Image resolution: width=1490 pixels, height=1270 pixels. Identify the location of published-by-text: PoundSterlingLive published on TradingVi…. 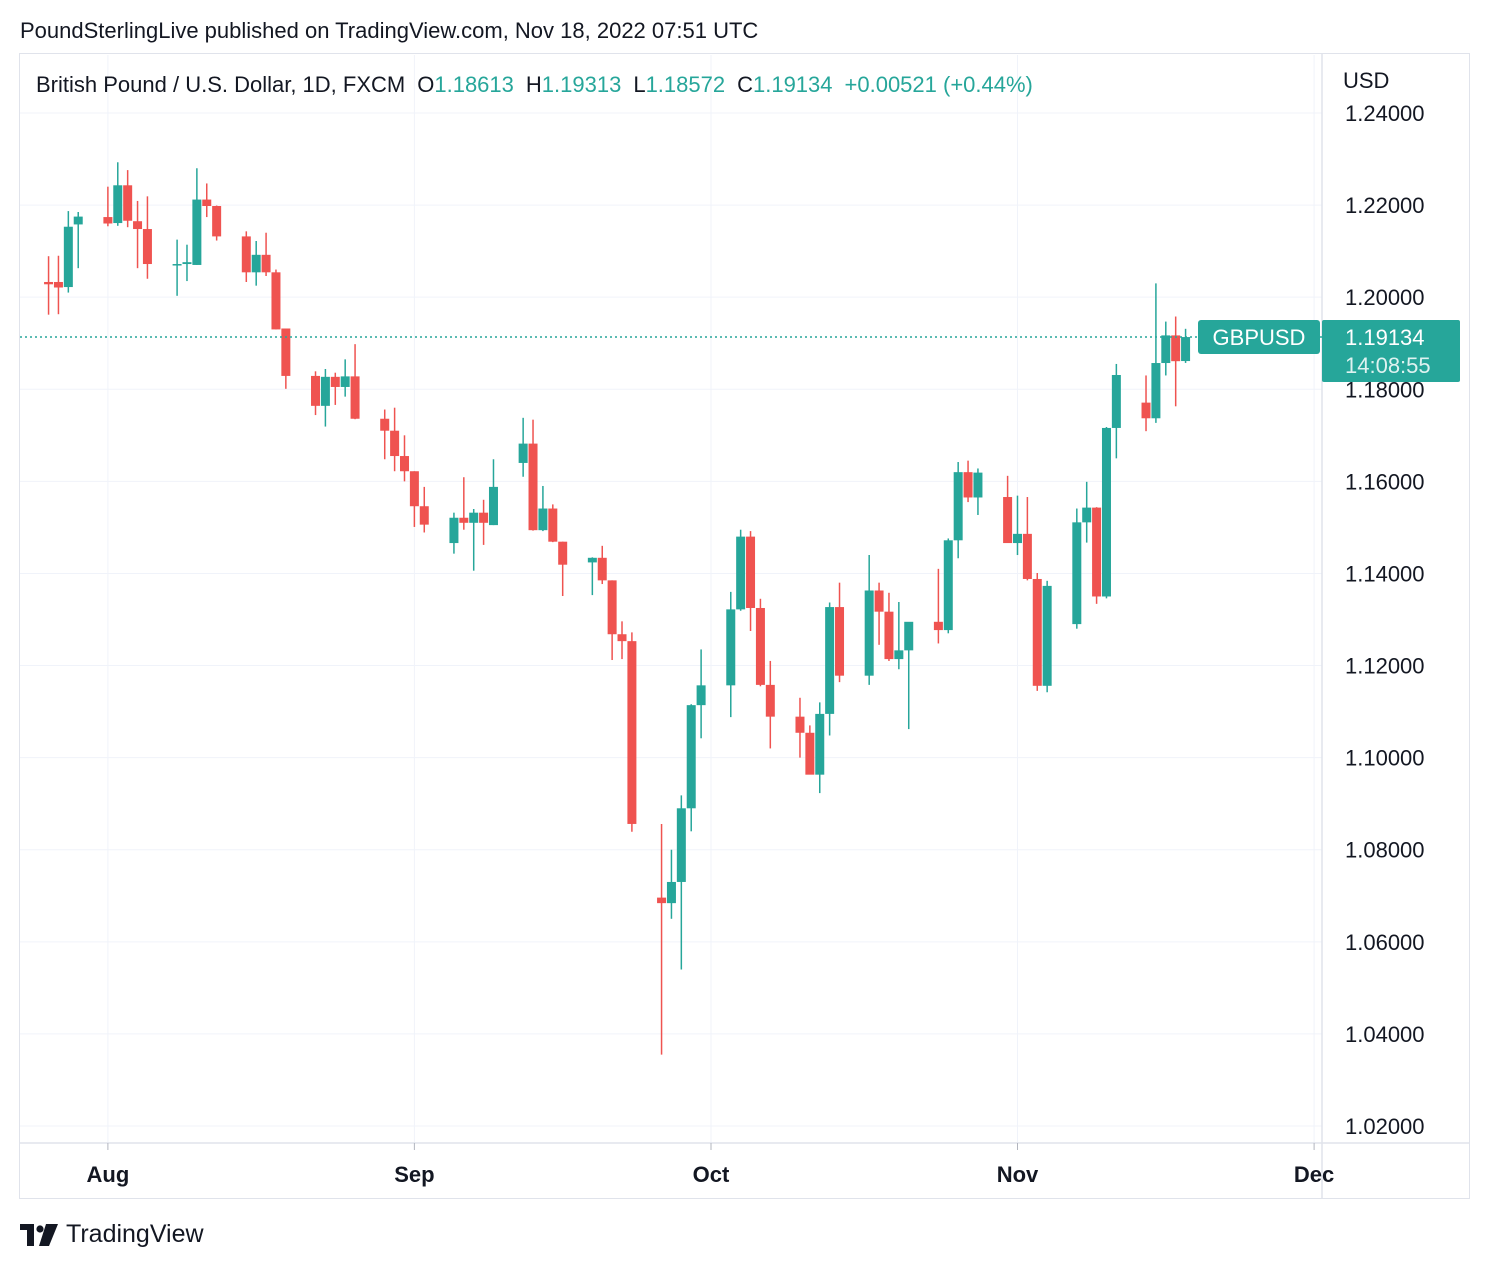
(389, 30).